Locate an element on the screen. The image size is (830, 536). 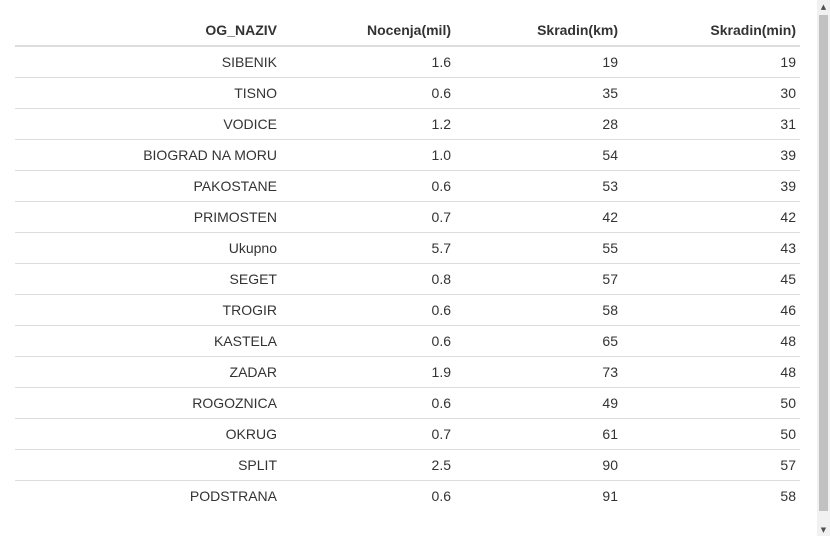
cell-og-naziv: PAKOSTANE is located at coordinates (148, 186).